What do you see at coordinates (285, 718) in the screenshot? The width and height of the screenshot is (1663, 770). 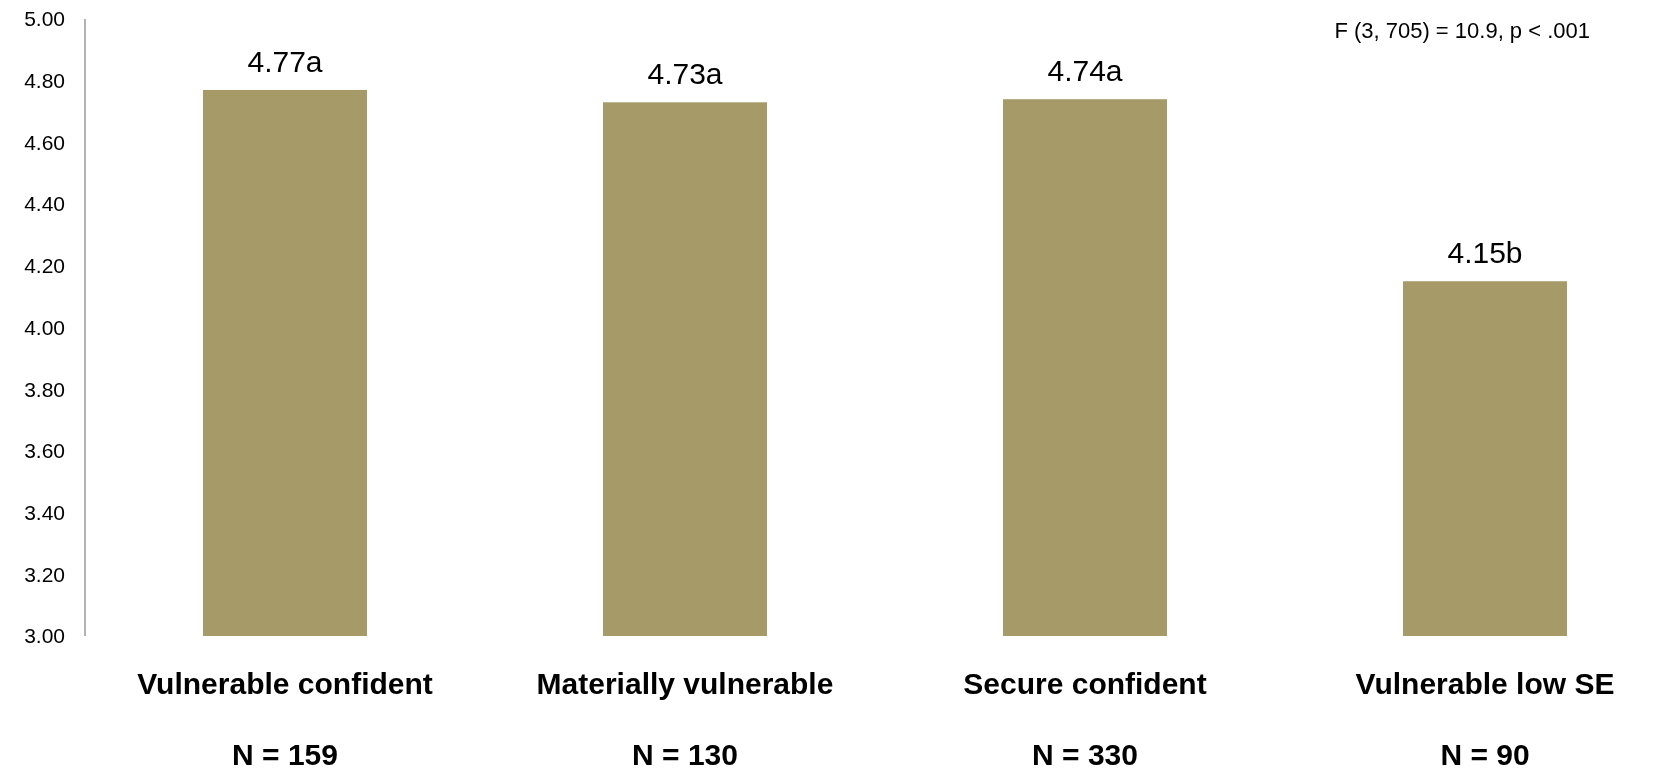 I see `category-label: Vulnerable confident N = 159` at bounding box center [285, 718].